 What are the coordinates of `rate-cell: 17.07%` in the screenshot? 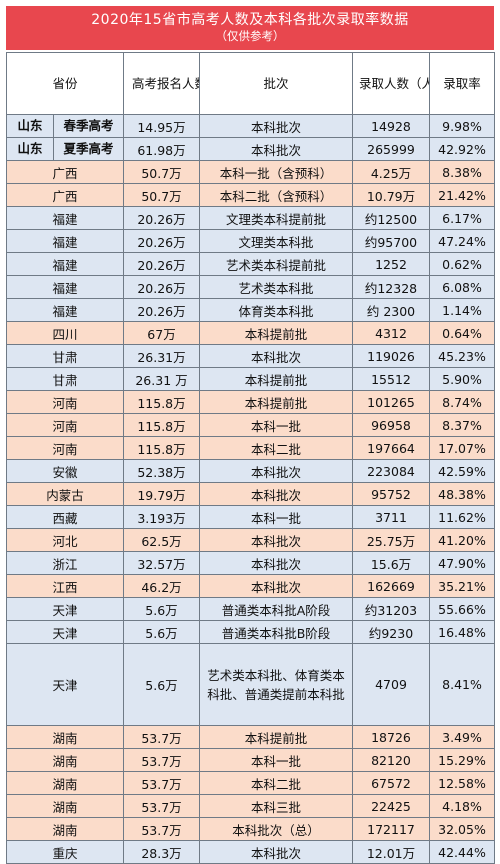 It's located at (462, 448).